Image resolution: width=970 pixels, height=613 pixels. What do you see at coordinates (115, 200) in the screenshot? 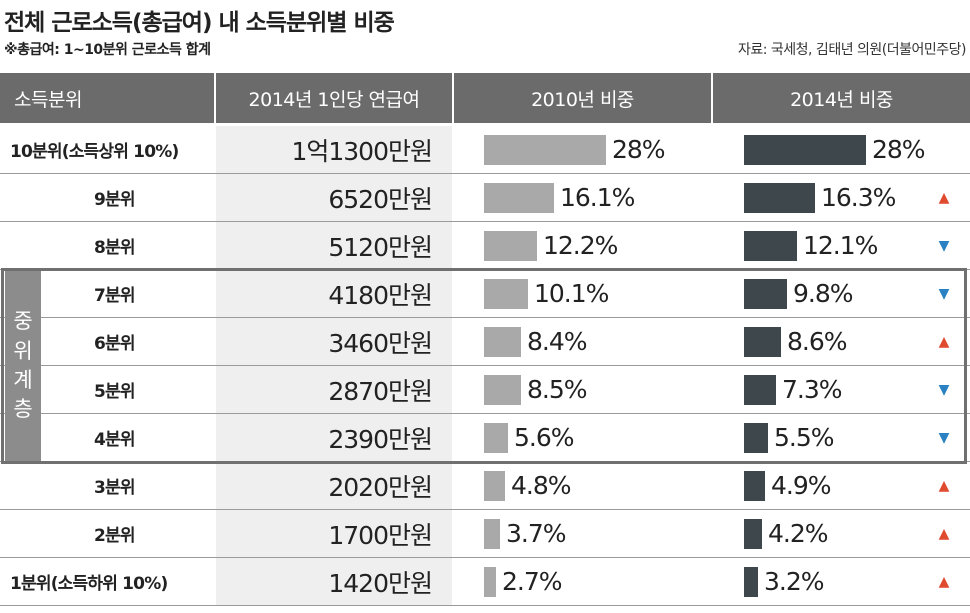
I see `row-decile-label: 9분위` at bounding box center [115, 200].